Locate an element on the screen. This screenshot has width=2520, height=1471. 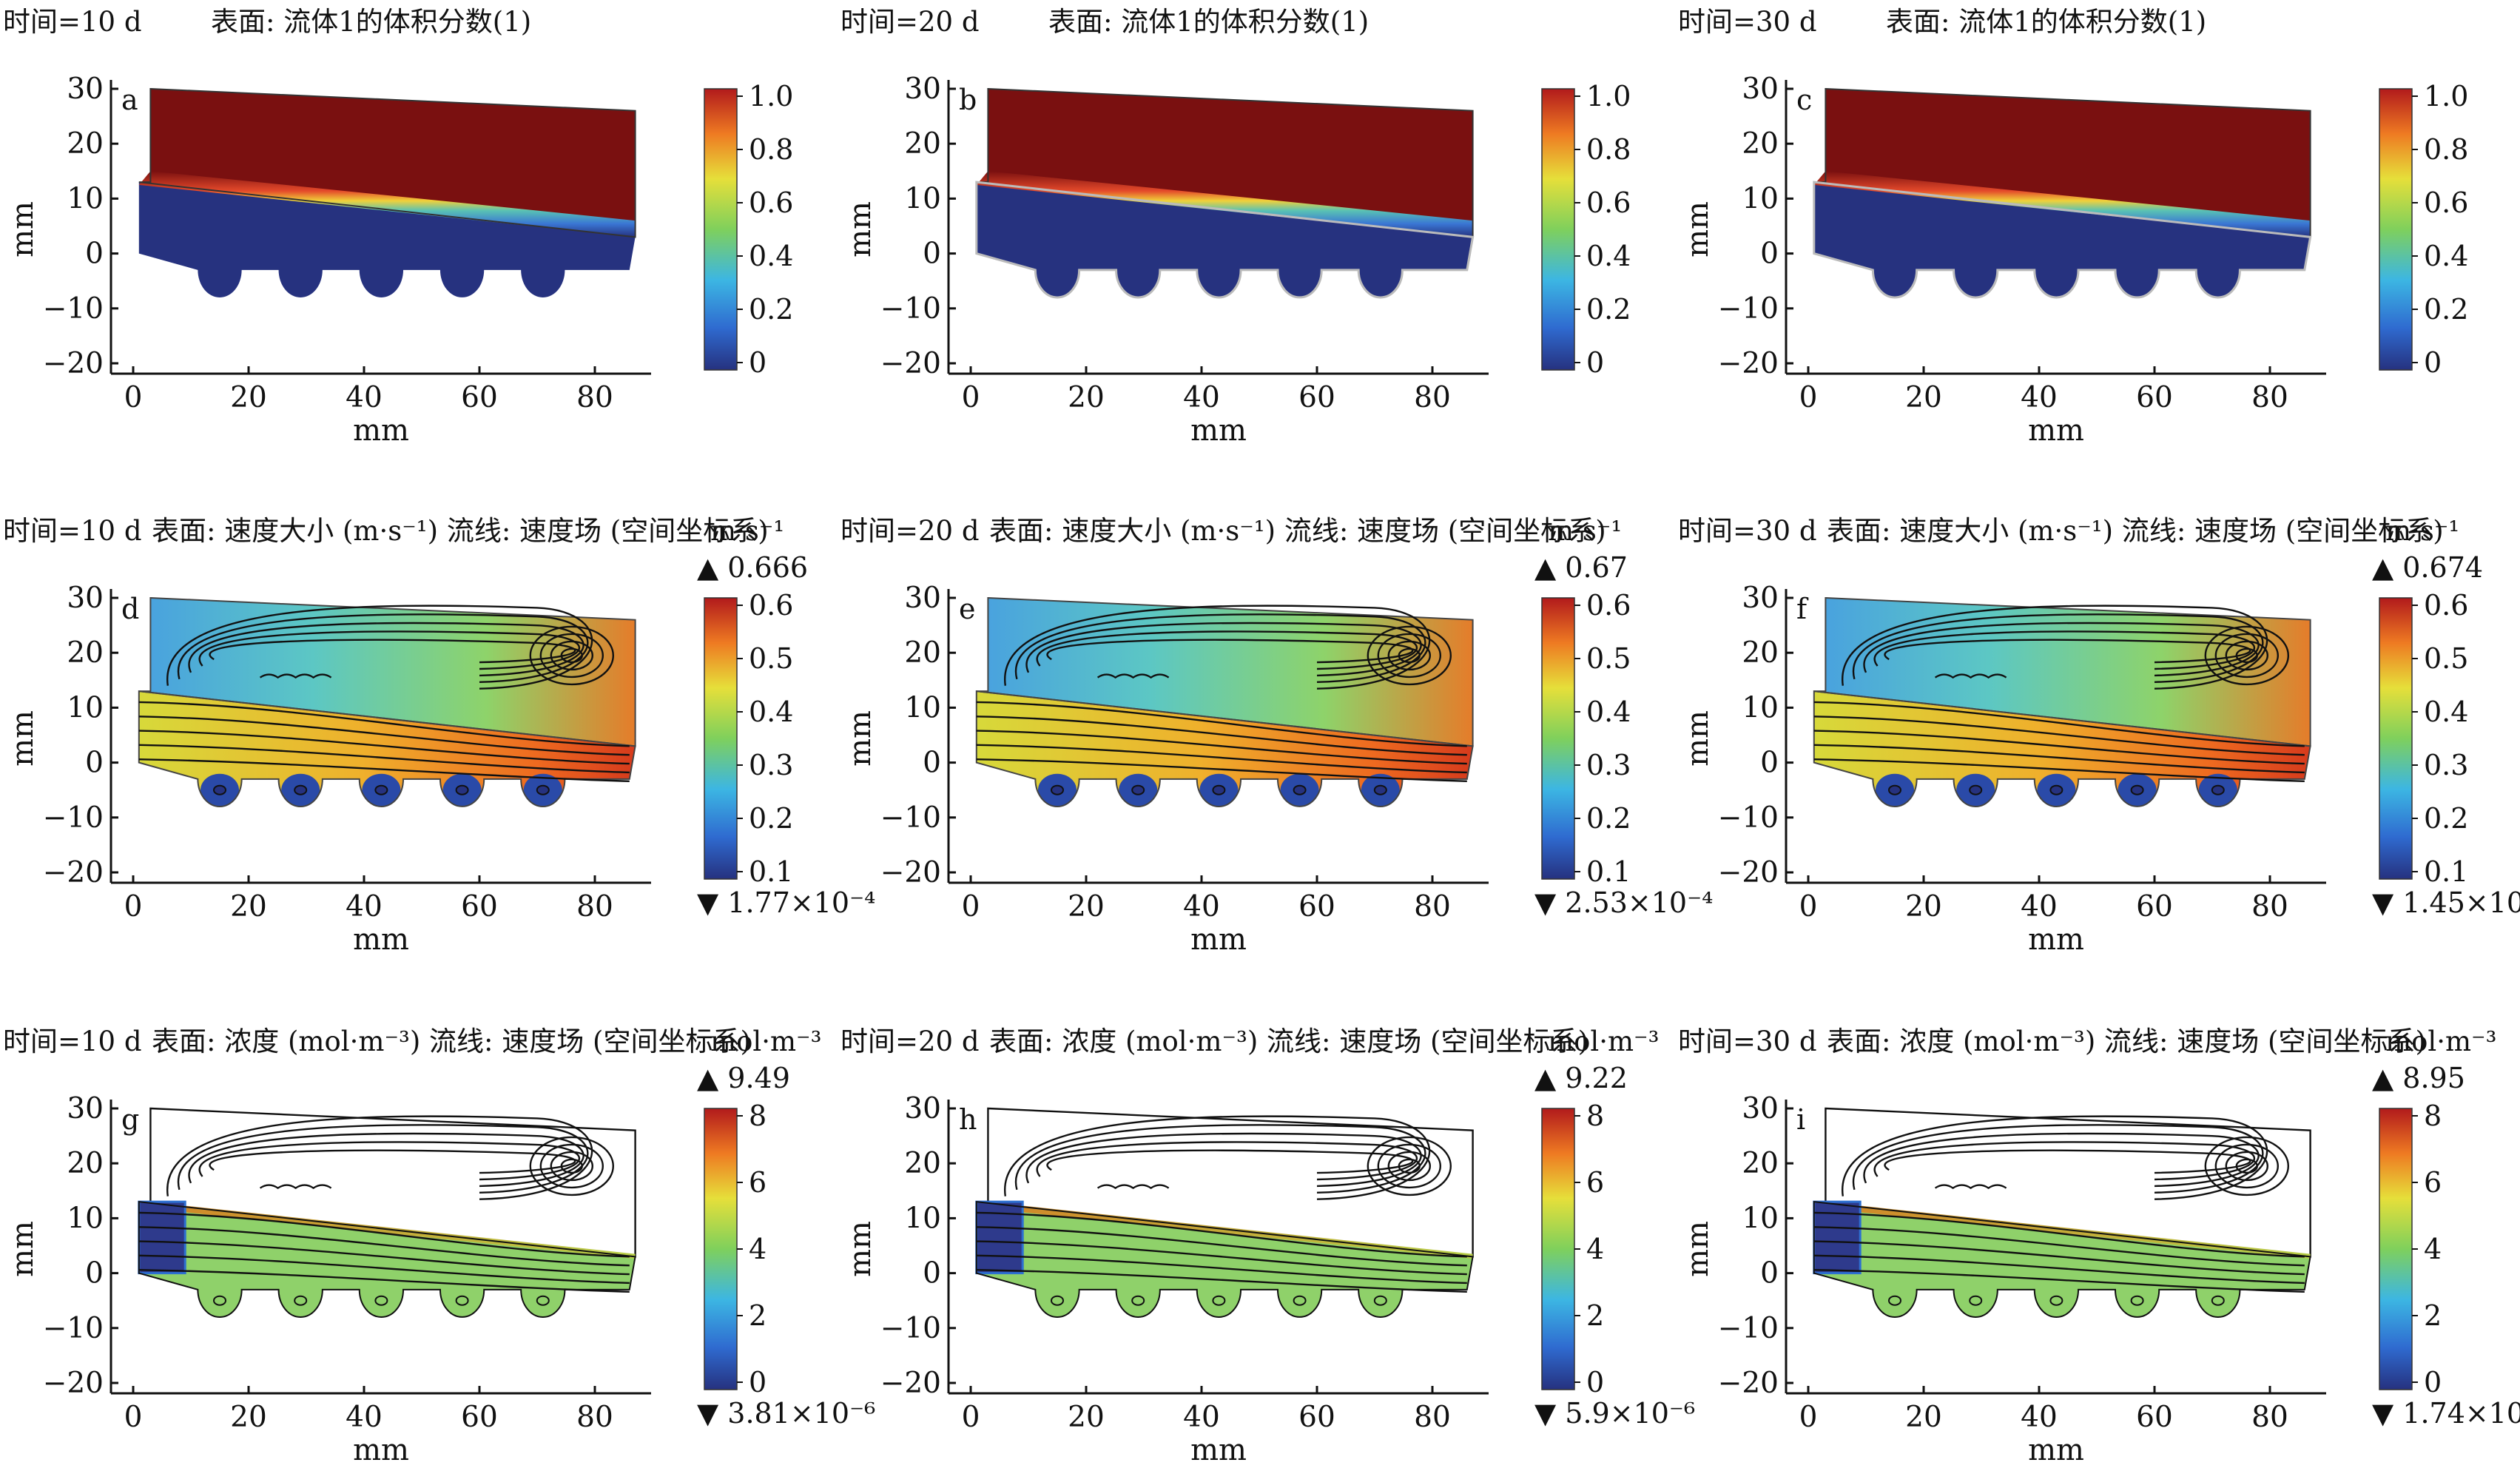
x-axis-title: mm is located at coordinates (381, 940).